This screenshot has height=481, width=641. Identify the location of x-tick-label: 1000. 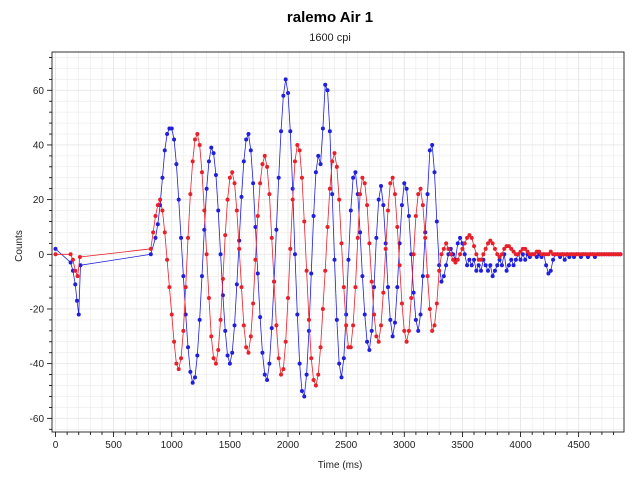
(172, 445).